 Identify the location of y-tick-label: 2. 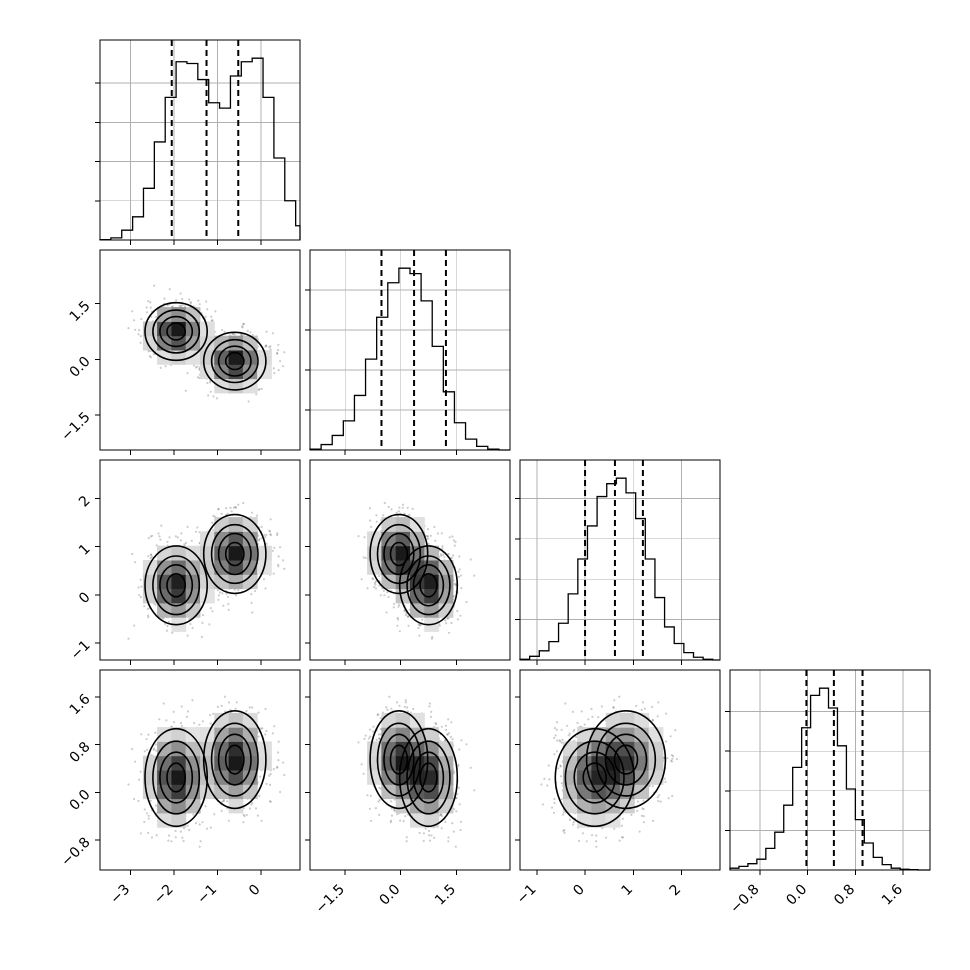
(85, 502).